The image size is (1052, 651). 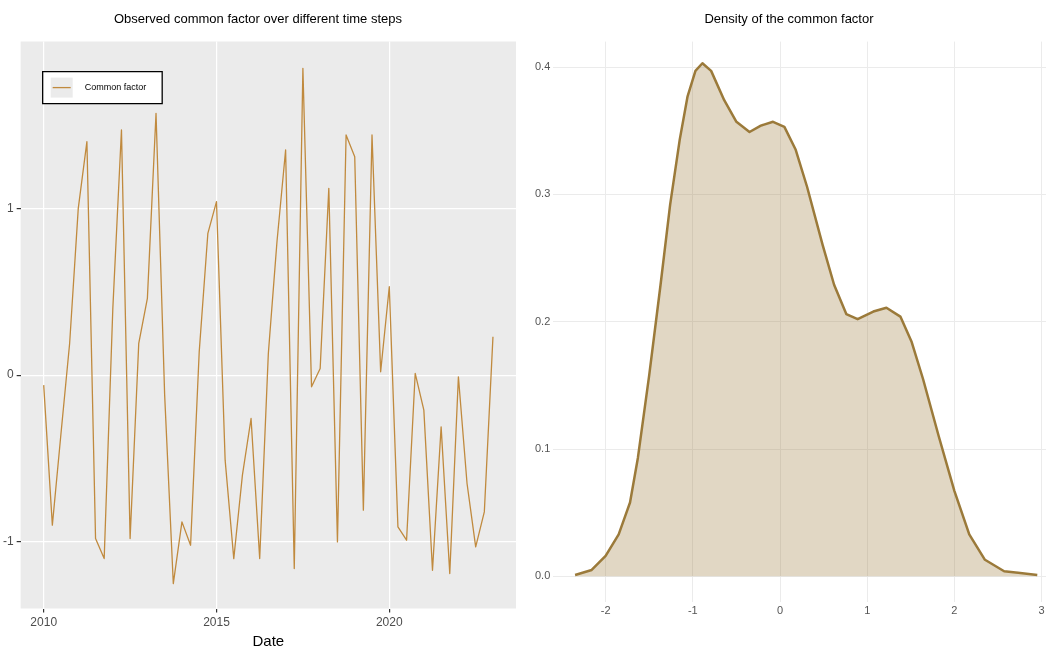 What do you see at coordinates (268, 641) in the screenshot?
I see `x-axis-title: Date` at bounding box center [268, 641].